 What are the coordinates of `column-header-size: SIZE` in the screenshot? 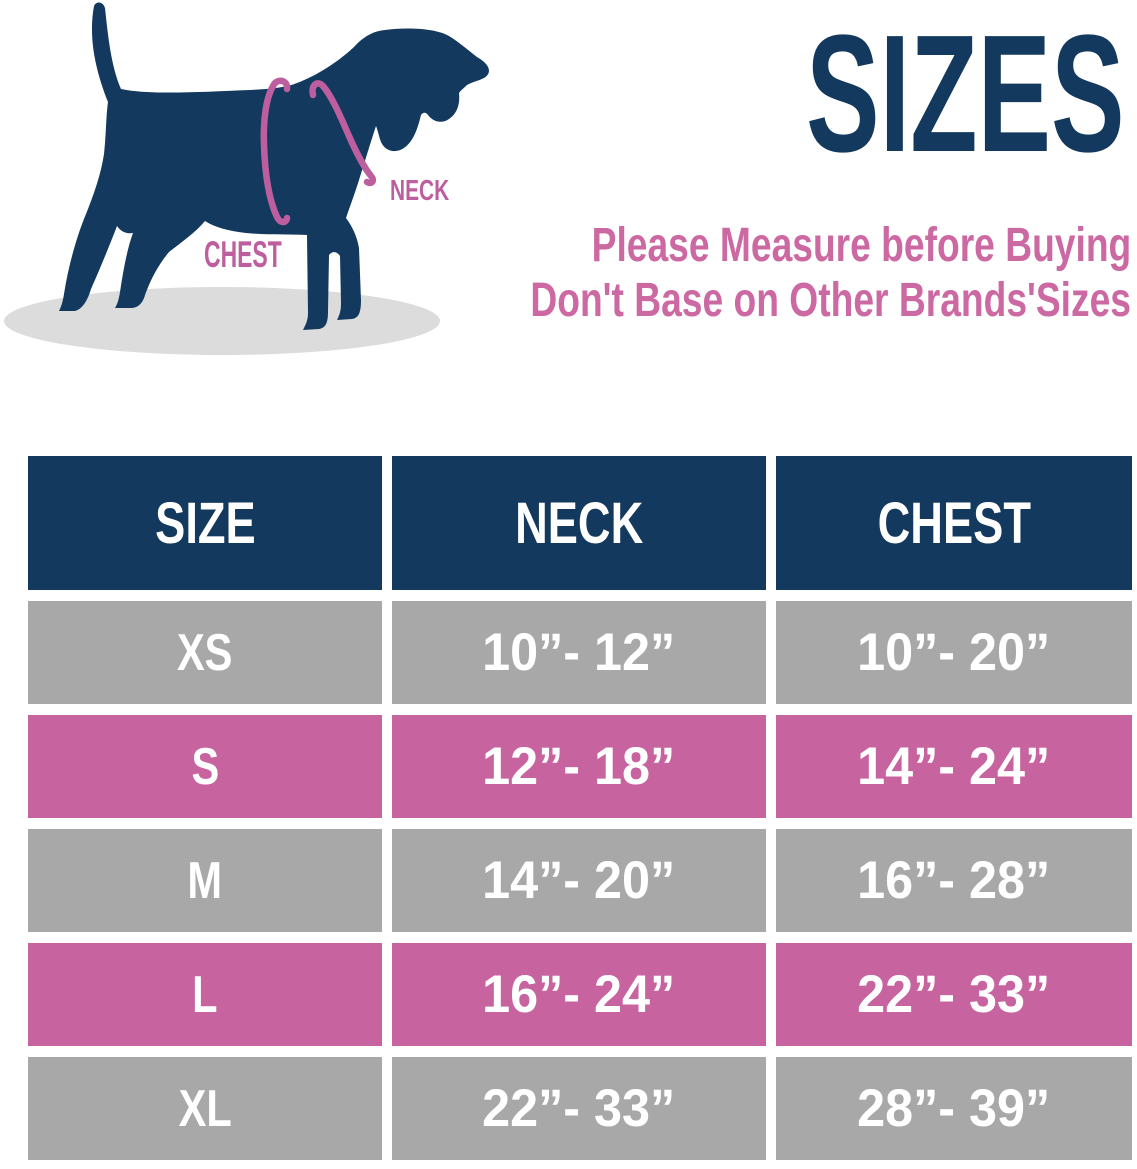 It's located at (205, 523).